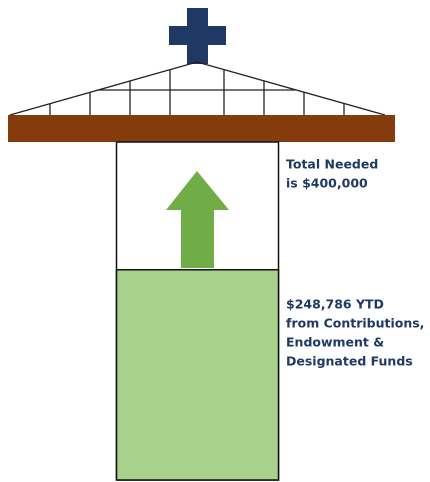 Image resolution: width=430 pixels, height=482 pixels. Describe the element at coordinates (197, 36) in the screenshot. I see `cross` at that location.